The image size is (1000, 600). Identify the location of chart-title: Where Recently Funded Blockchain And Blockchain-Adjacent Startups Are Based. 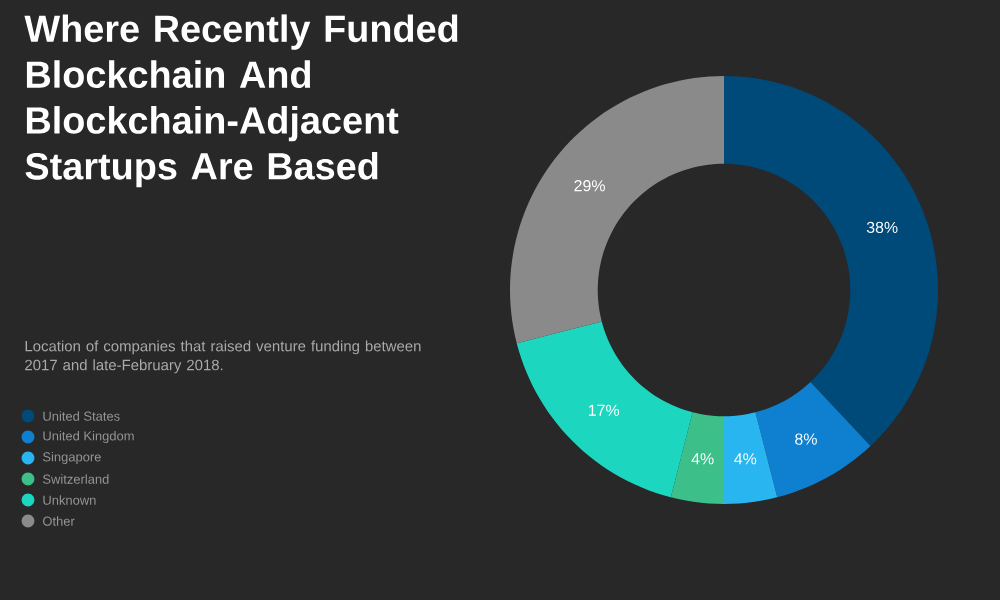
(241, 101).